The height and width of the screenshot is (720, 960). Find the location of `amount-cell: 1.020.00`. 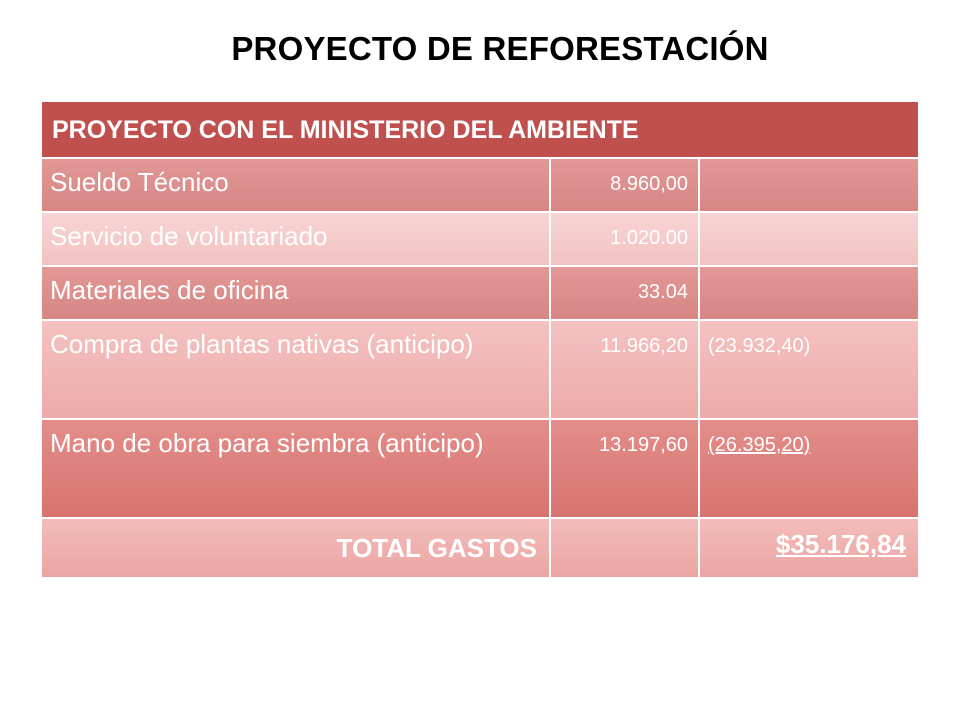

amount-cell: 1.020.00 is located at coordinates (624, 239).